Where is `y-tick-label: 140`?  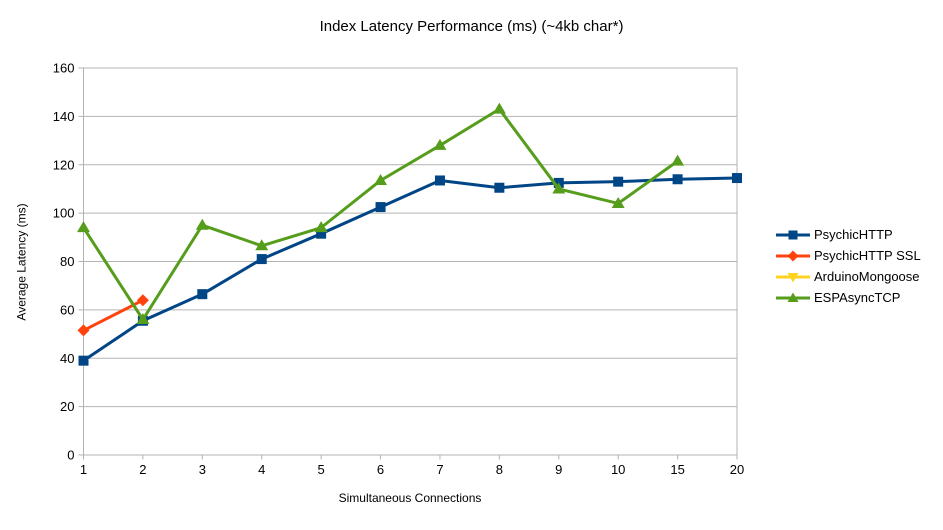 y-tick-label: 140 is located at coordinates (64, 116).